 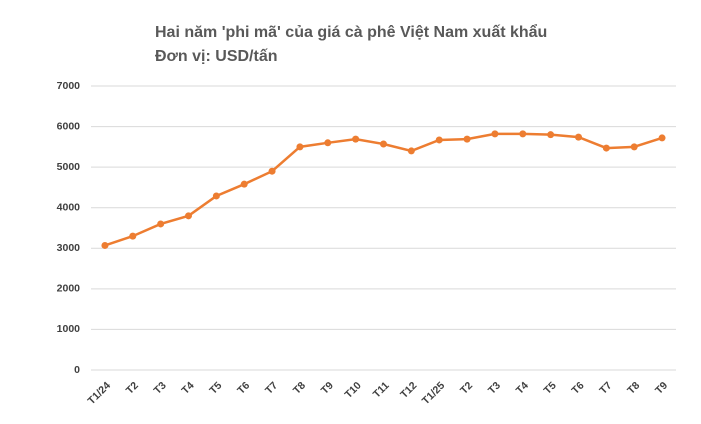 What do you see at coordinates (69, 167) in the screenshot?
I see `y-tick-label: 5000` at bounding box center [69, 167].